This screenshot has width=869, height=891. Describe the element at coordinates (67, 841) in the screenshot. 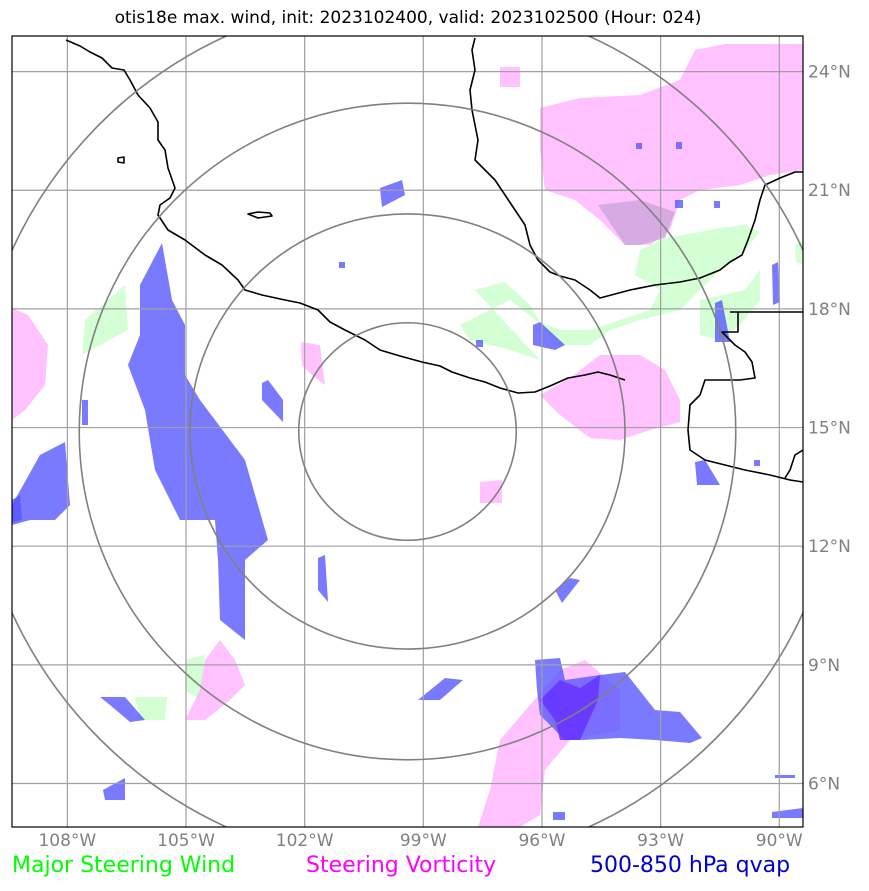

I see `lon-tick-label: 108°W` at that location.